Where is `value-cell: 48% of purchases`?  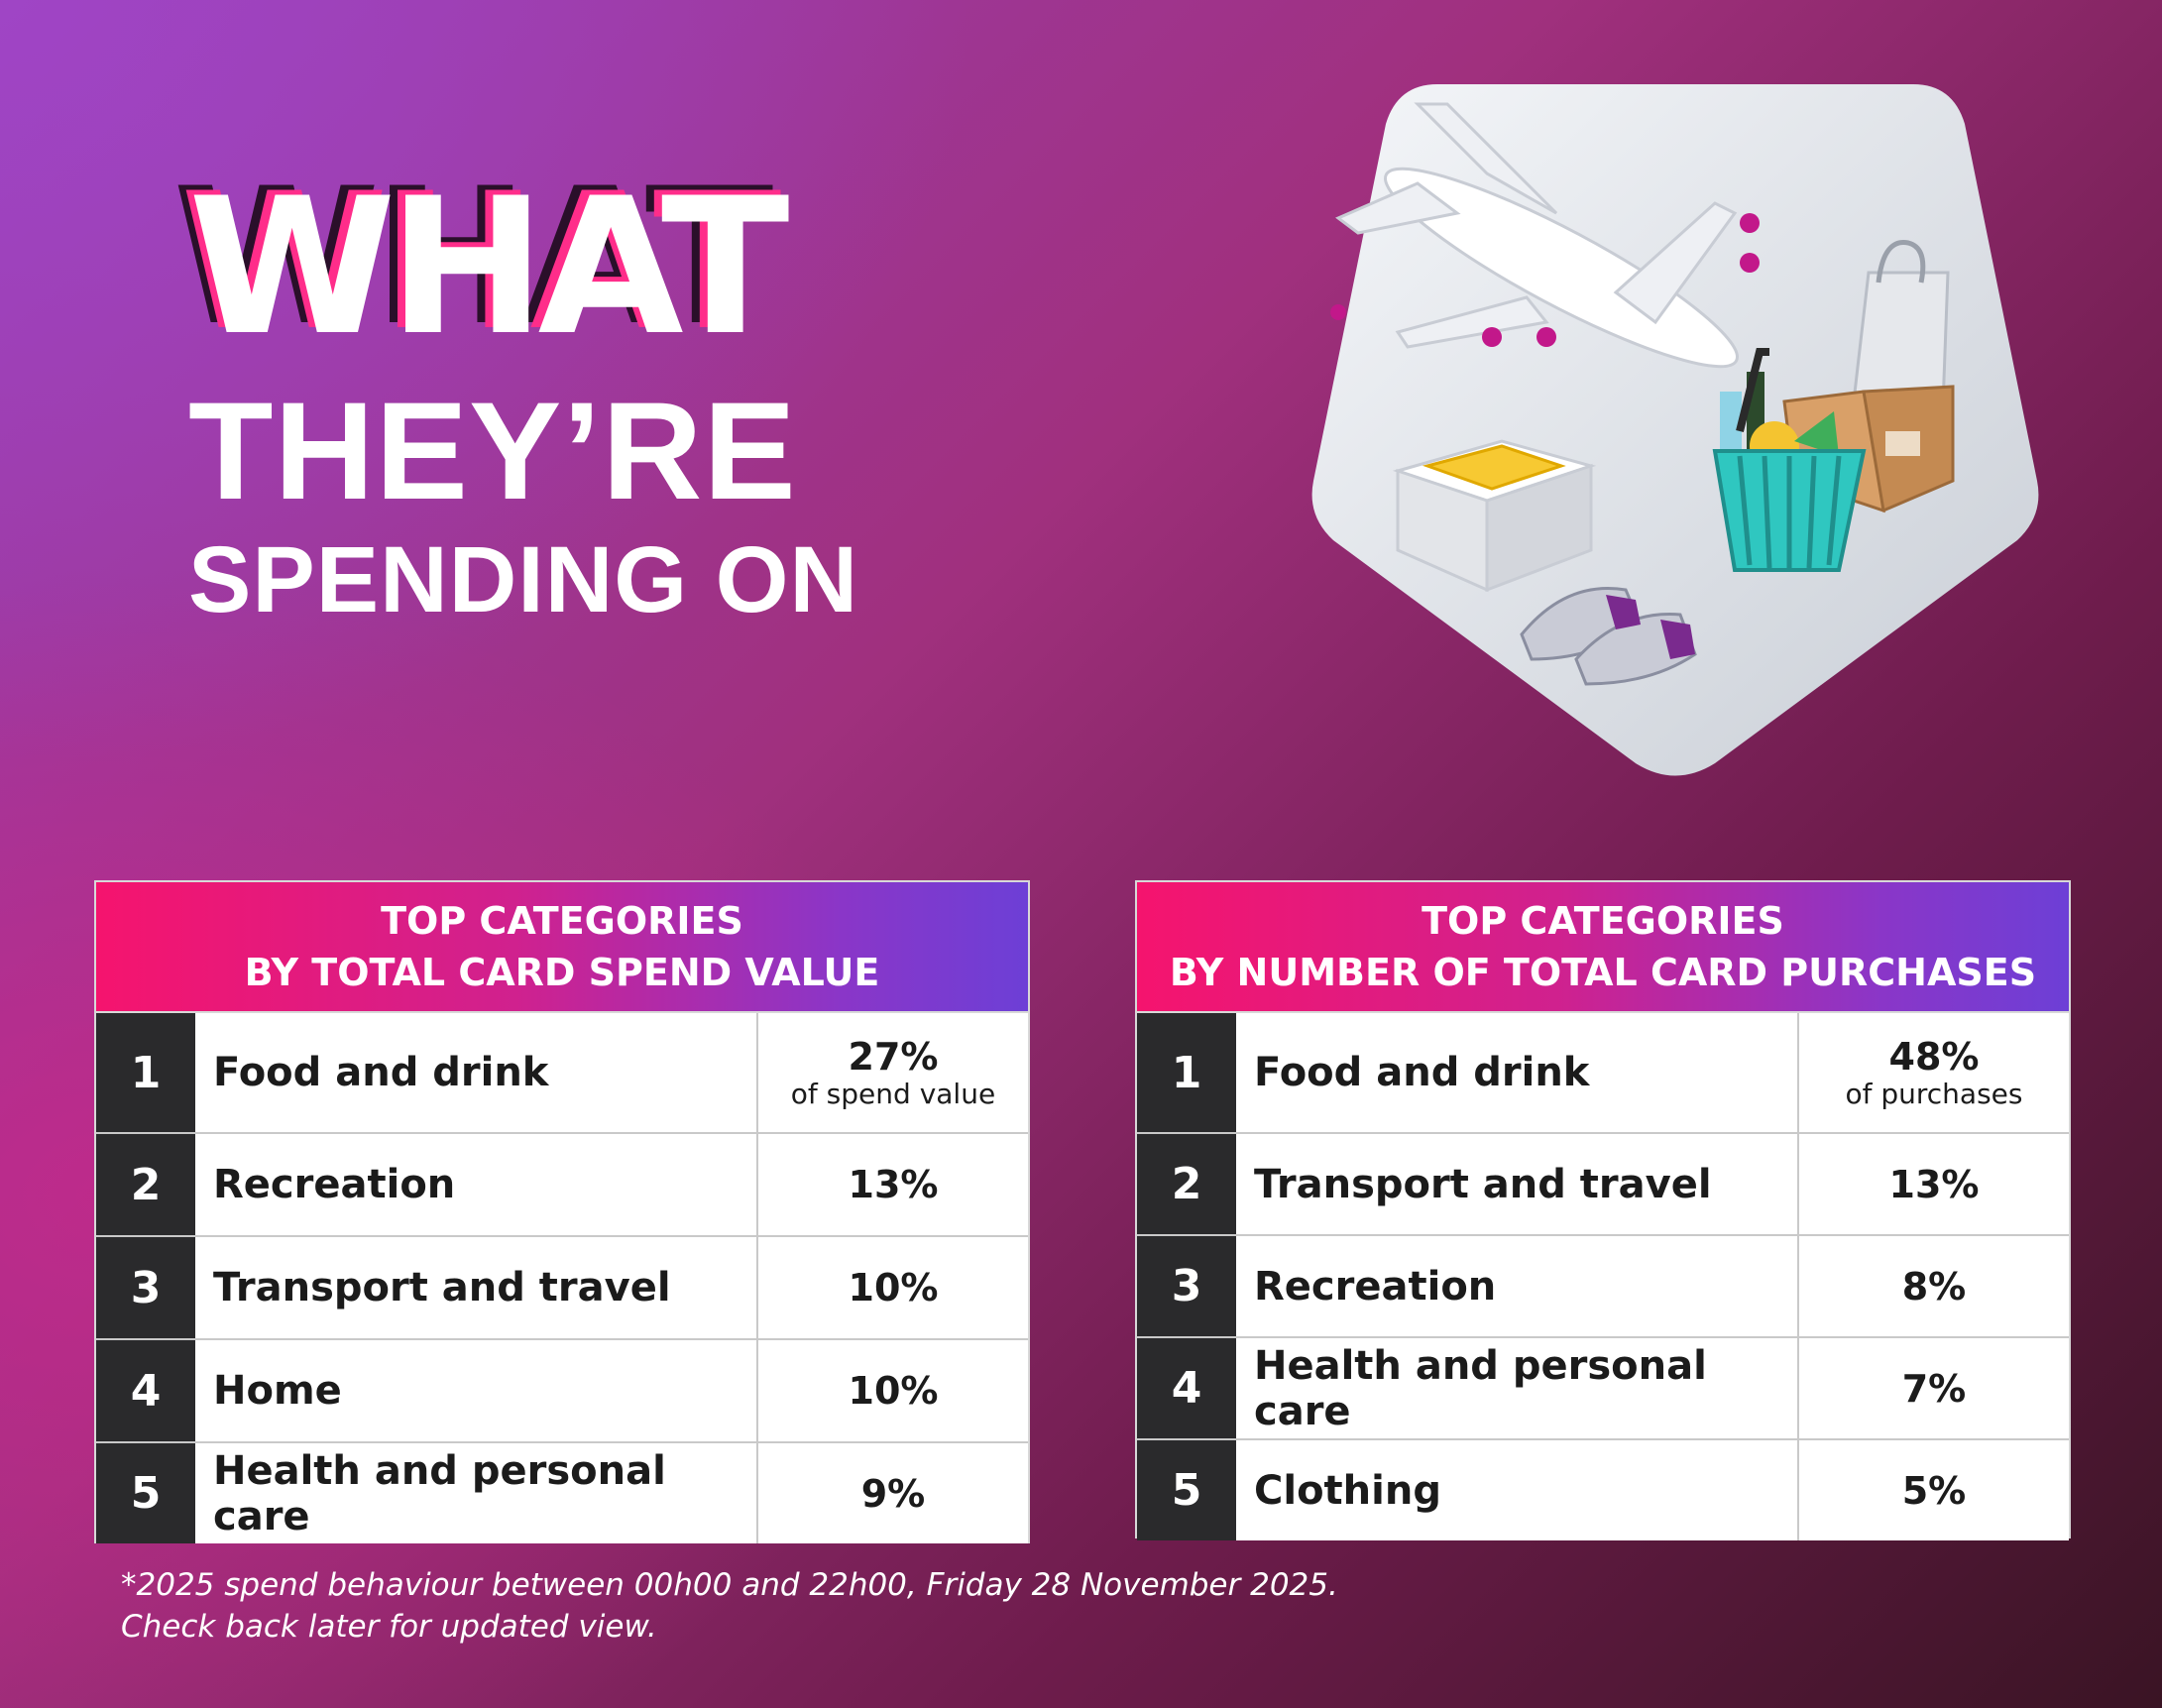
value-cell: 48% of purchases is located at coordinates (1934, 1072).